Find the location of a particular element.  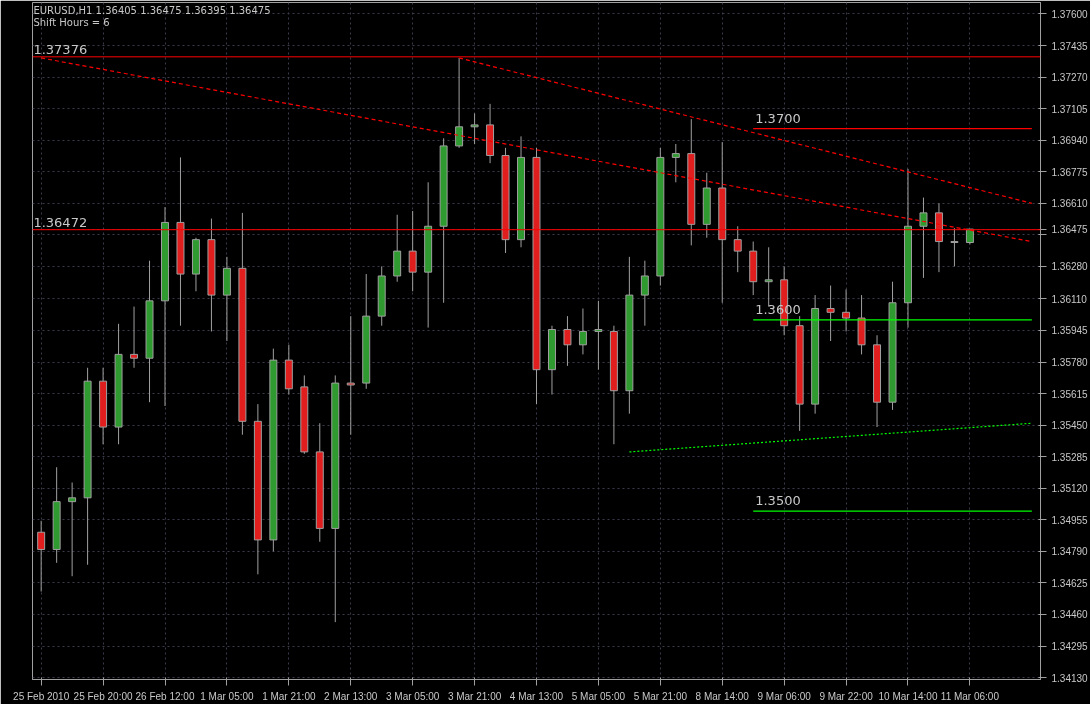

y-tick-label: 1.34460 is located at coordinates (1070, 615).